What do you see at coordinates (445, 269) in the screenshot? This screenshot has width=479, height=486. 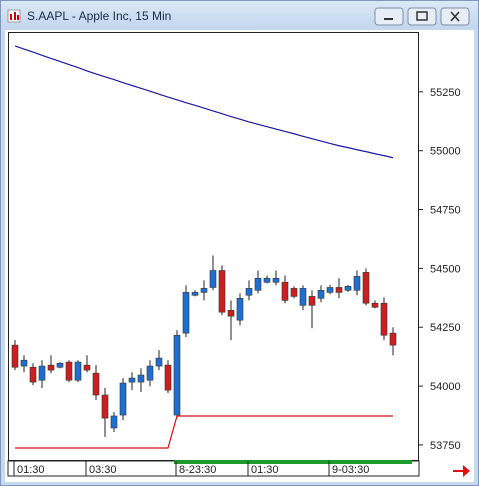 I see `y-tick-label: 54500` at bounding box center [445, 269].